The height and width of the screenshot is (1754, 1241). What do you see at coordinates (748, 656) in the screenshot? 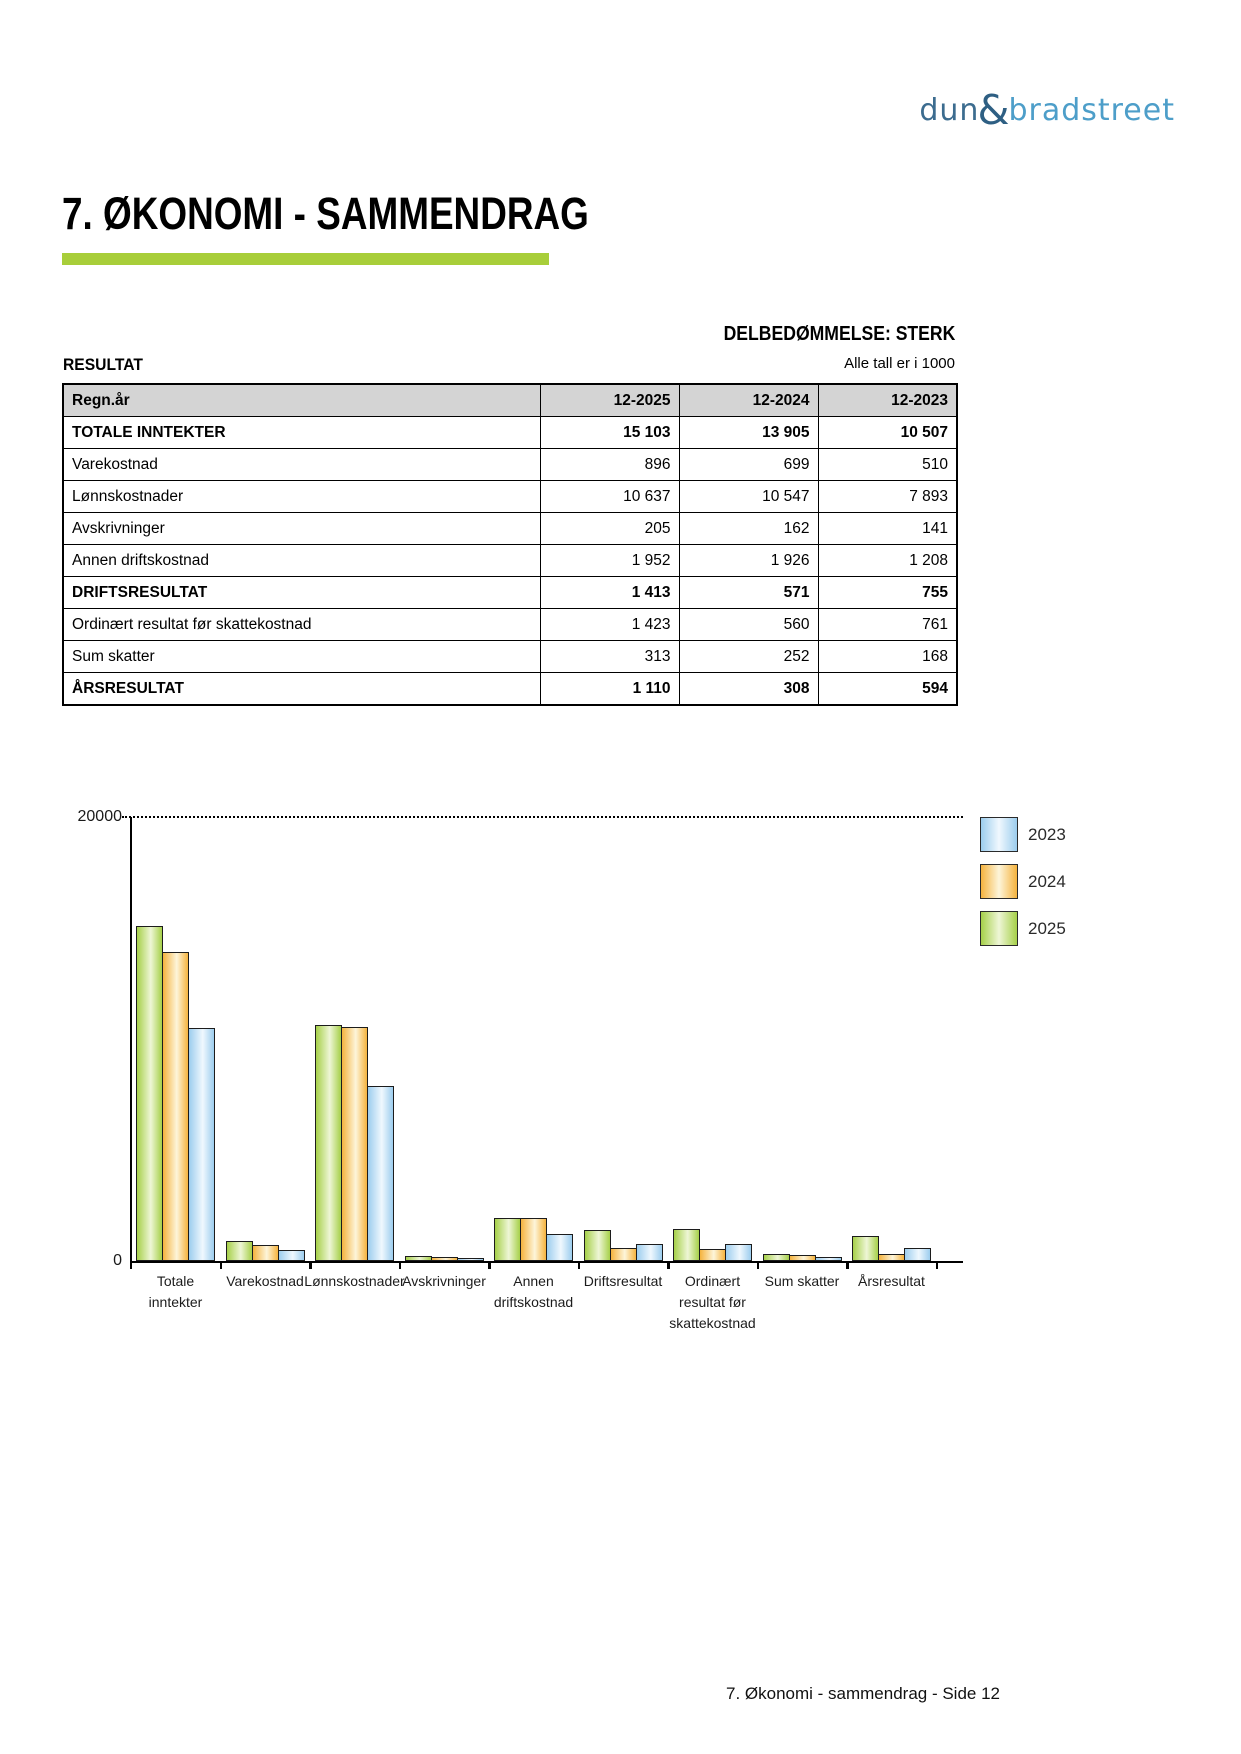
I see `row-value-cell: 252` at bounding box center [748, 656].